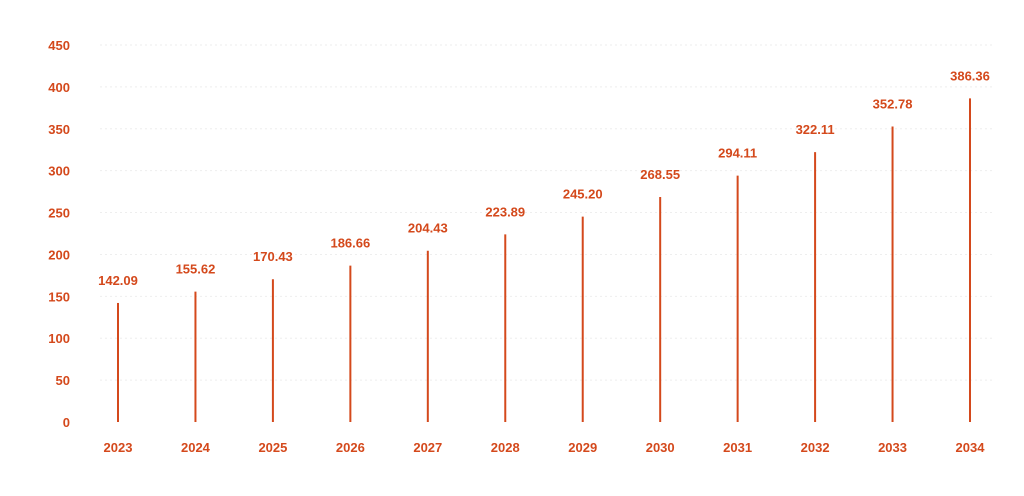 This screenshot has width=1024, height=496. What do you see at coordinates (737, 153) in the screenshot?
I see `value-label: 294.11` at bounding box center [737, 153].